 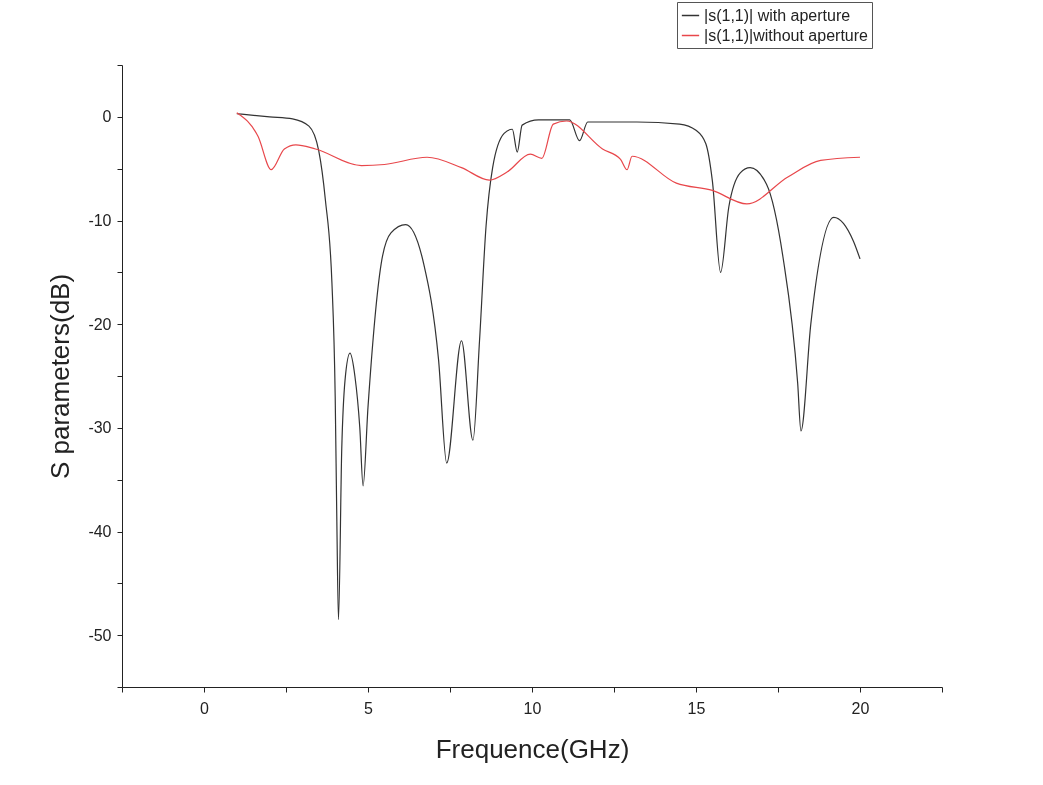 What do you see at coordinates (100, 324) in the screenshot?
I see `y-tick-label: -20` at bounding box center [100, 324].